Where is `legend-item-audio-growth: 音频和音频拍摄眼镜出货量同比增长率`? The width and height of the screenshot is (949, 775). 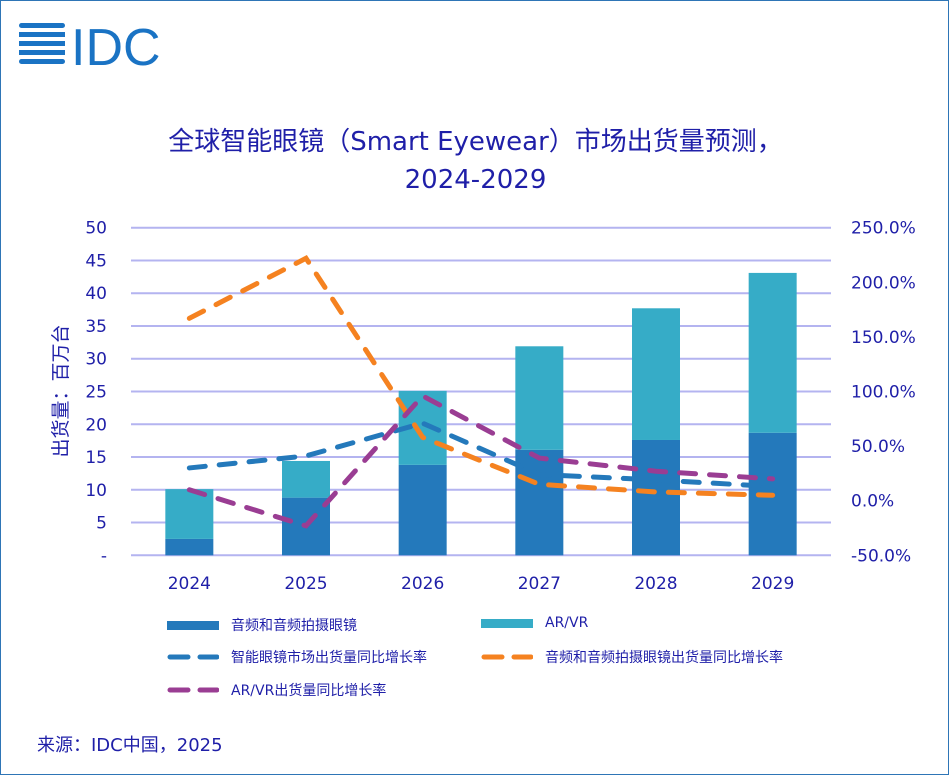 legend-item-audio-growth: 音频和音频拍摄眼镜出货量同比增长率 is located at coordinates (632, 657).